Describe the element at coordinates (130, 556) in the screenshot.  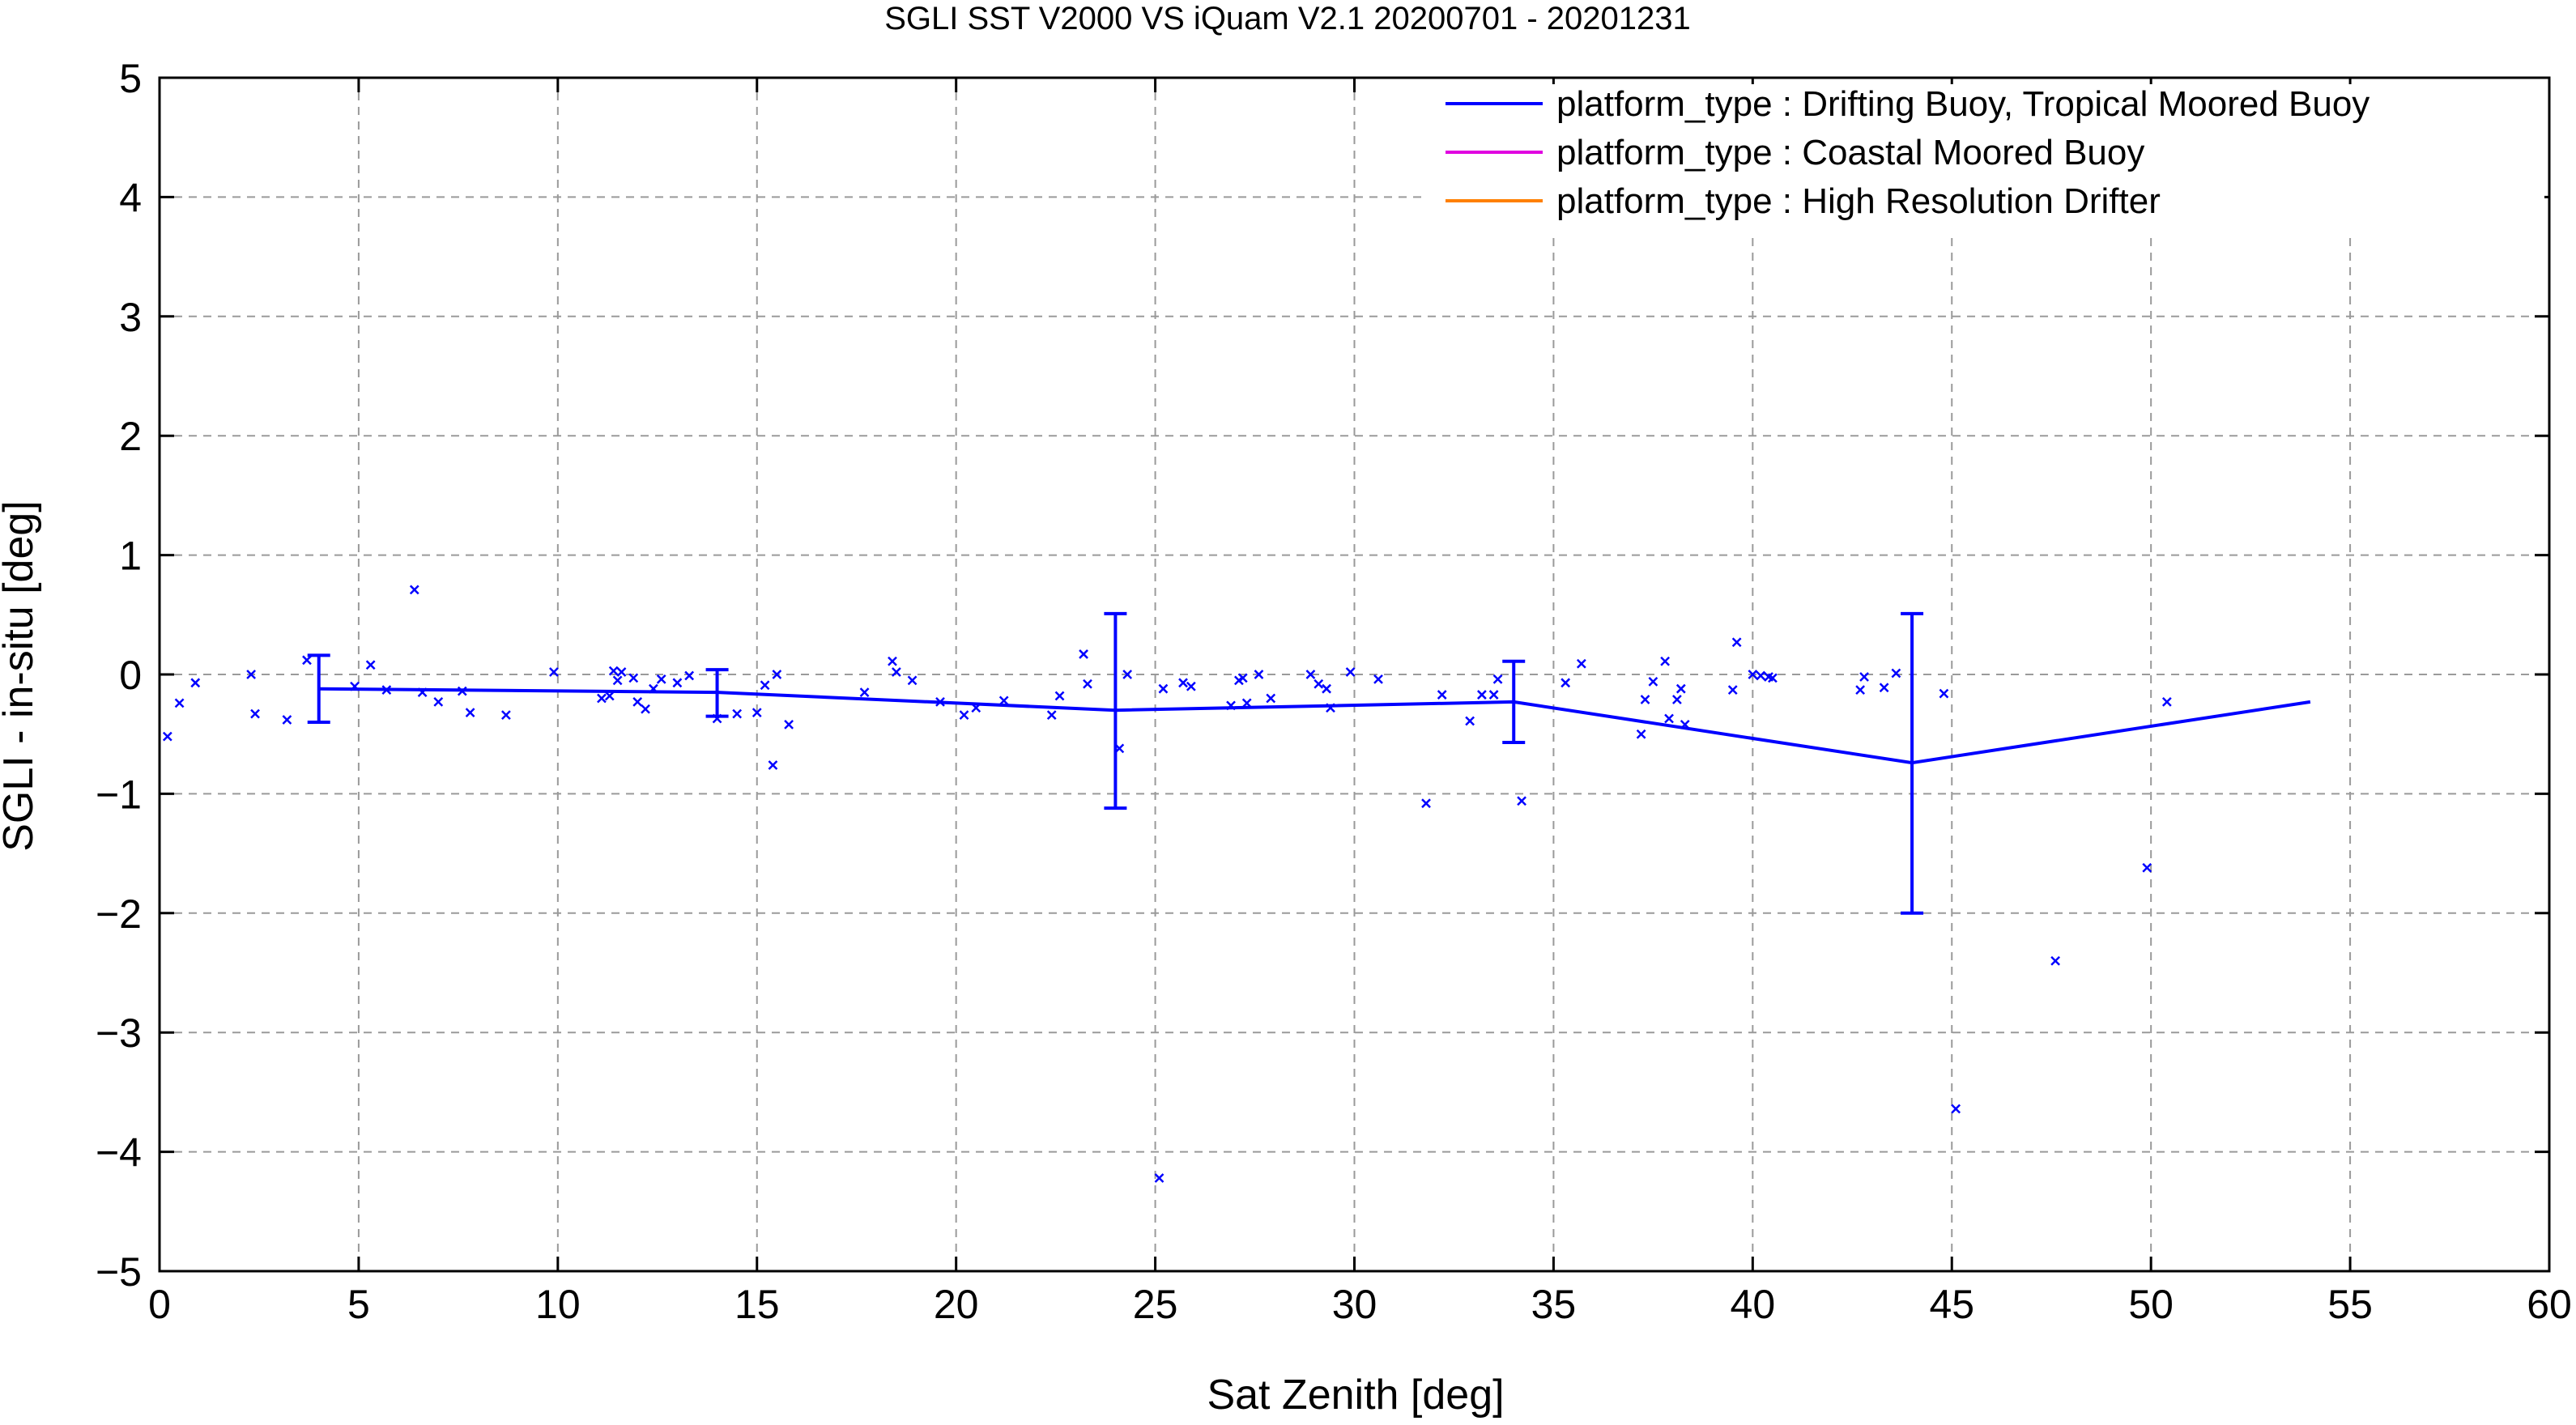
I see `y-tick-label: 1` at that location.